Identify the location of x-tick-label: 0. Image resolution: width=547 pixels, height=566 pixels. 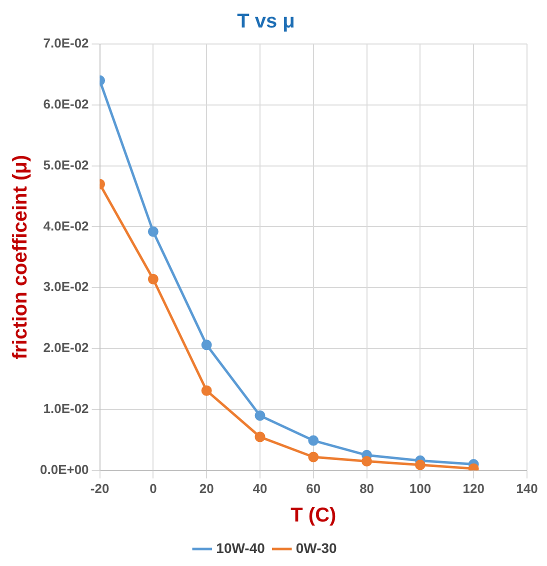
(153, 488).